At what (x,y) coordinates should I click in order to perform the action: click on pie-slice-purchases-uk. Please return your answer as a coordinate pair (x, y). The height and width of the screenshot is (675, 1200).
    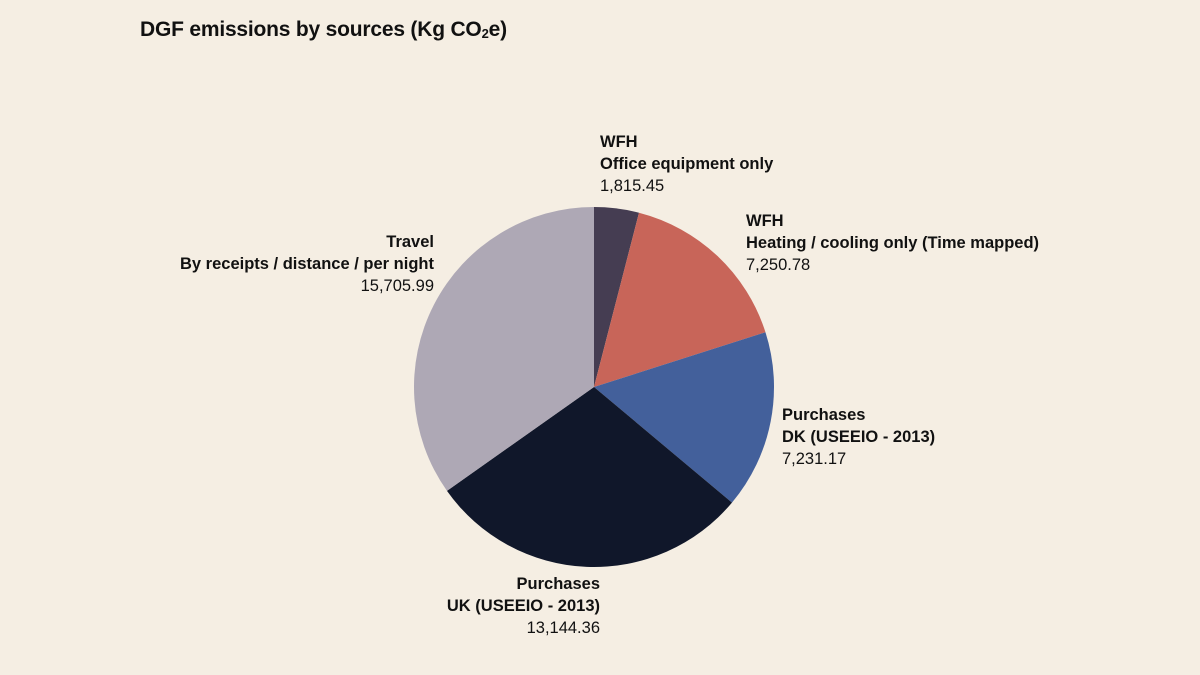
    Looking at the image, I should click on (589, 477).